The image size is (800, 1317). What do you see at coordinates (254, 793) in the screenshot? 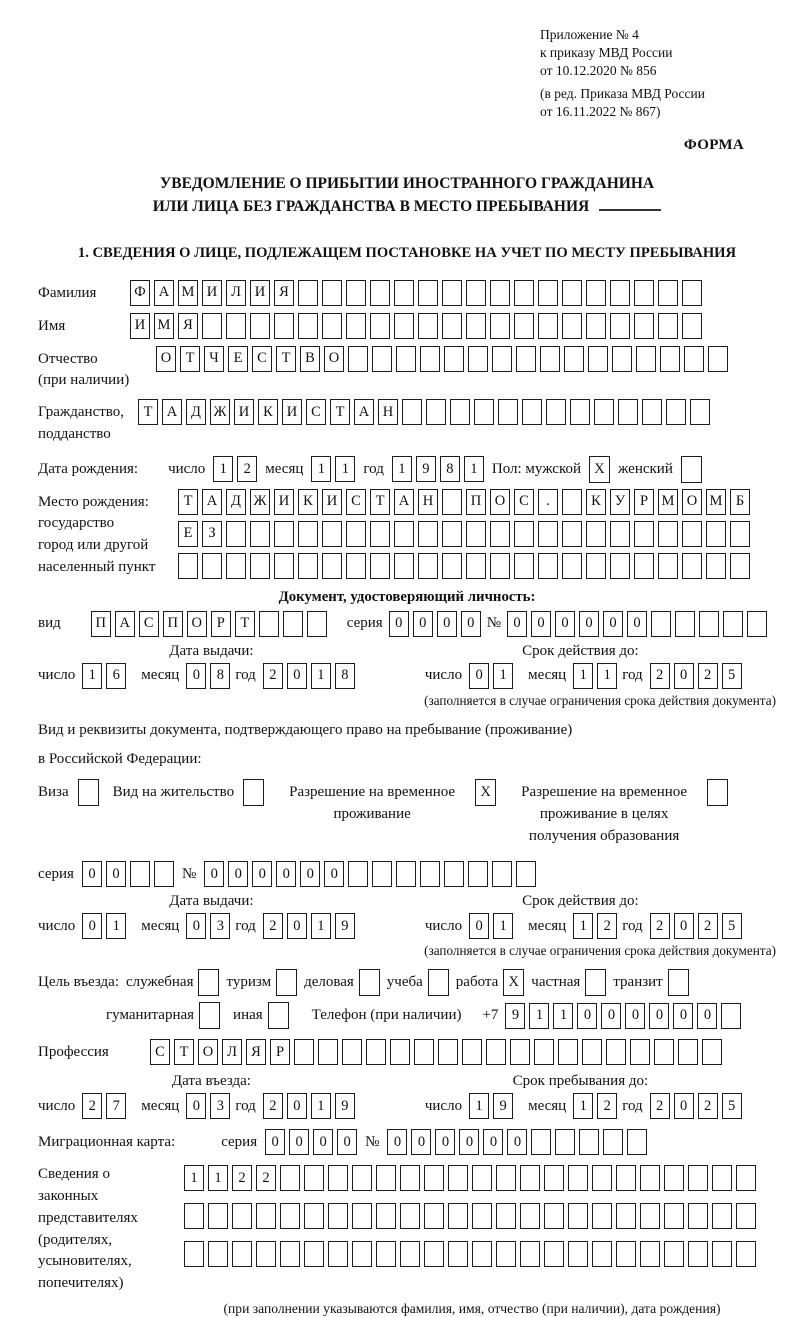
I see `residence-permit-checkbox` at bounding box center [254, 793].